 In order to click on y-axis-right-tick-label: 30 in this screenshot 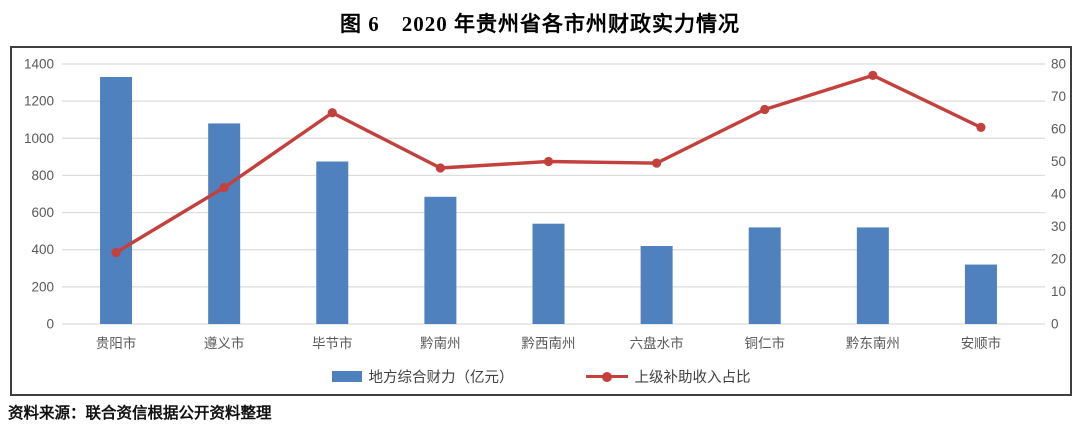, I will do `click(1058, 226)`.